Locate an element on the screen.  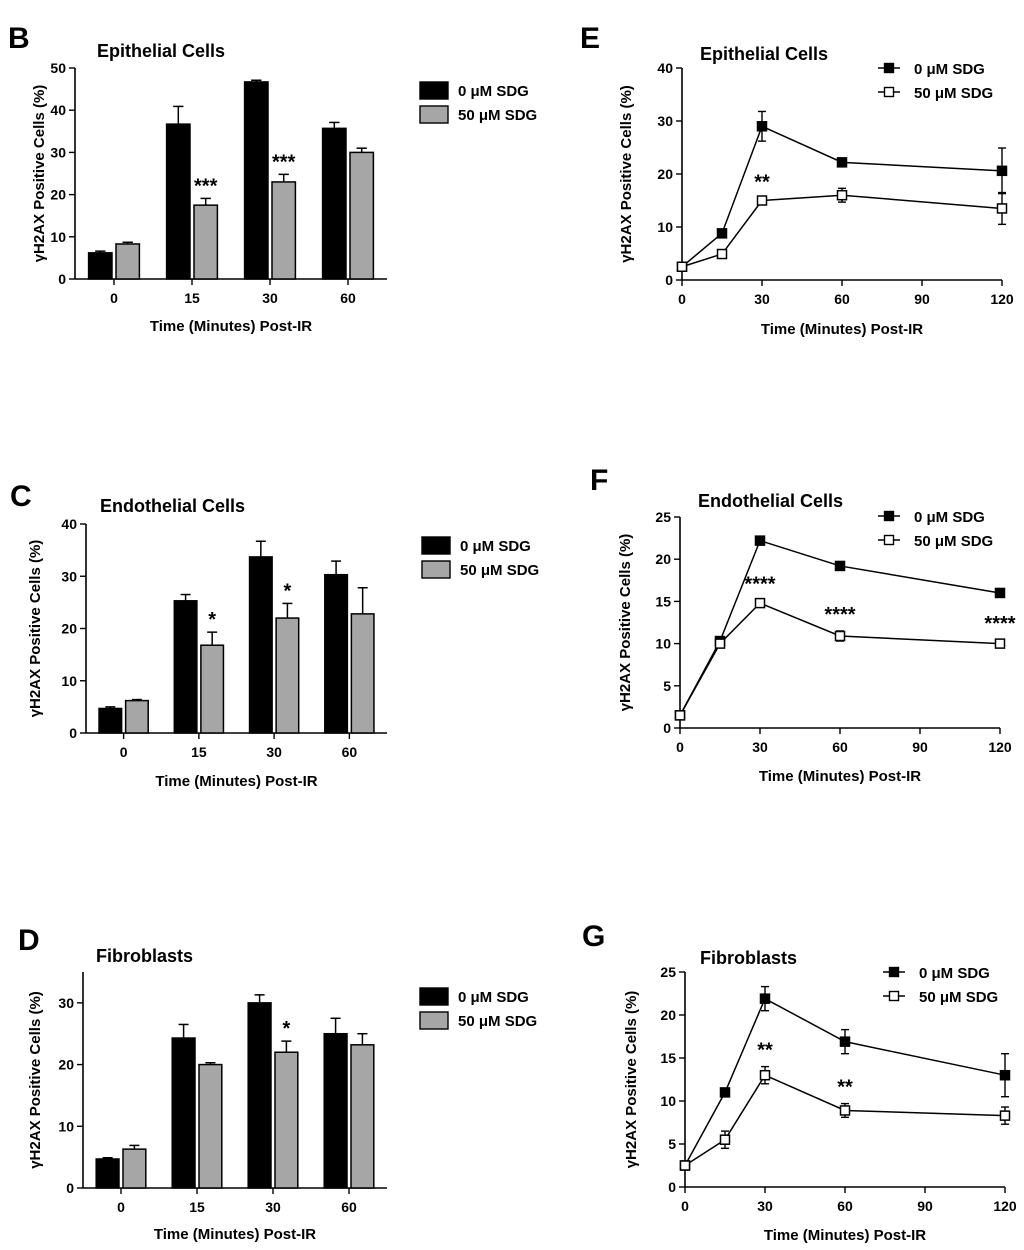
panel-label: B is located at coordinates (19, 38).